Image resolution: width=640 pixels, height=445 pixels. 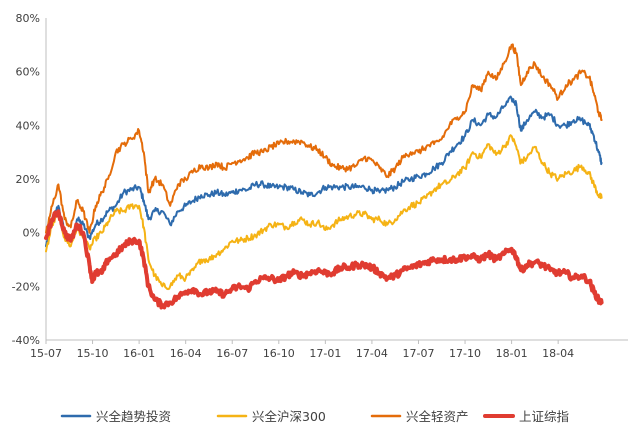 I want to click on y-tick-label: -40%, so click(x=26, y=340).